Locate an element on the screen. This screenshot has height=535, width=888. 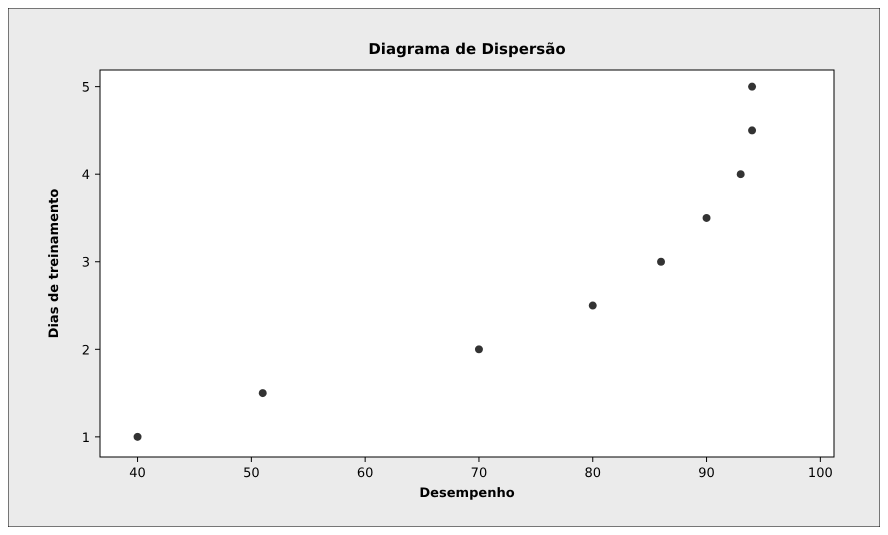
y-tick-label: 3 is located at coordinates (86, 263).